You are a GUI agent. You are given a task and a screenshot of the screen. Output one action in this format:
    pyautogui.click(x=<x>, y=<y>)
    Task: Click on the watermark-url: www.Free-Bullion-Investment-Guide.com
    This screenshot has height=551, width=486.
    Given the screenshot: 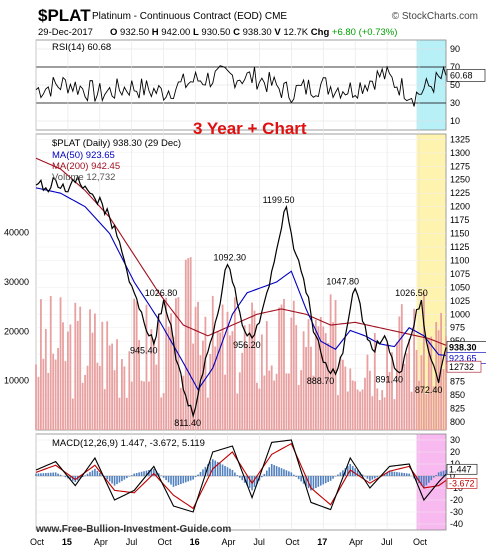 What is the action you would take?
    pyautogui.click(x=134, y=529)
    